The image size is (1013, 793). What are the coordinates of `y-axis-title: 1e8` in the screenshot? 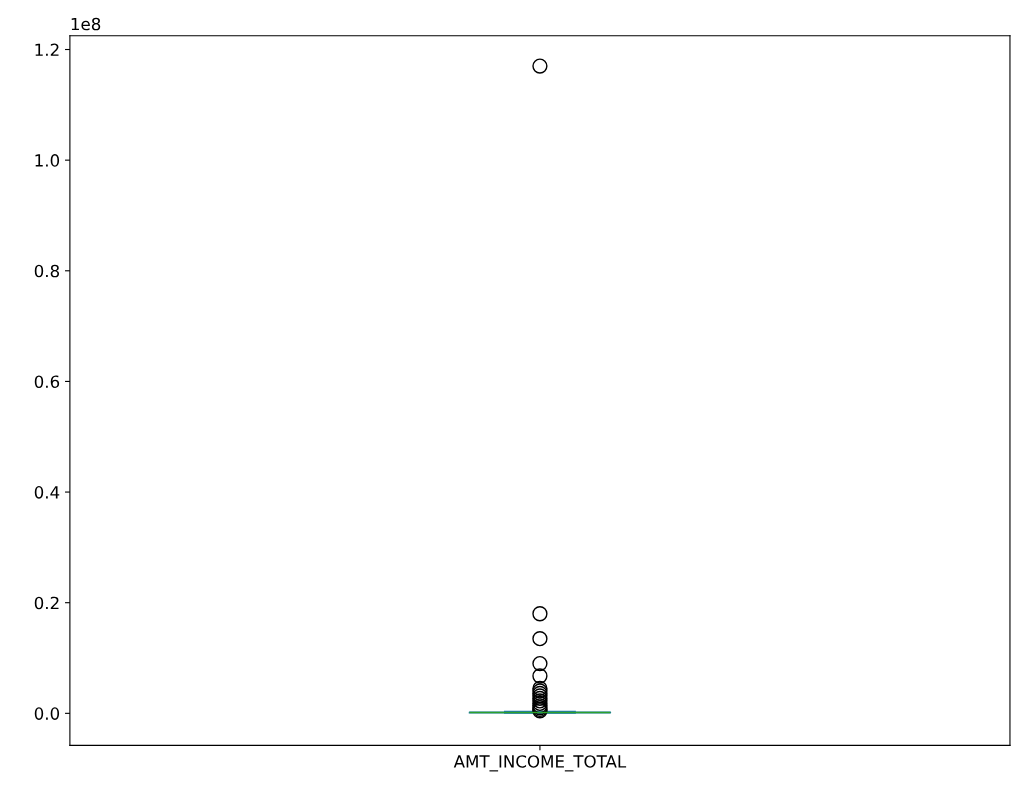 It's located at (86, 24).